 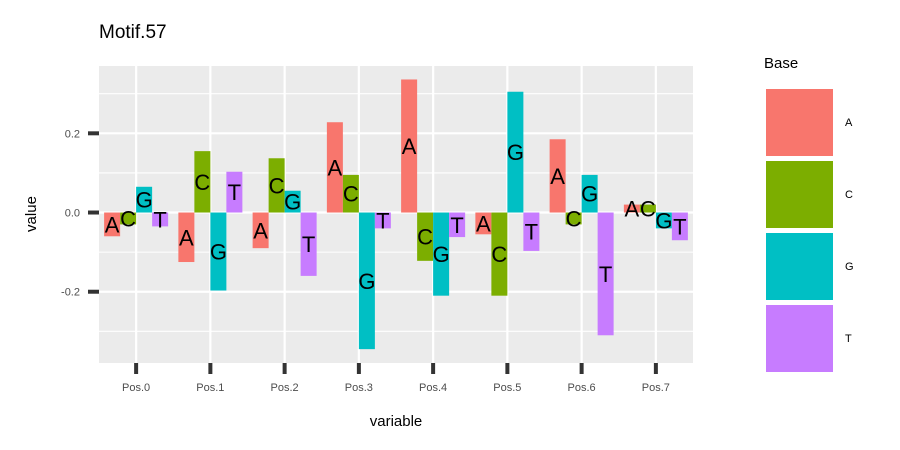 I want to click on bar-C-Pos.1, so click(x=202, y=182).